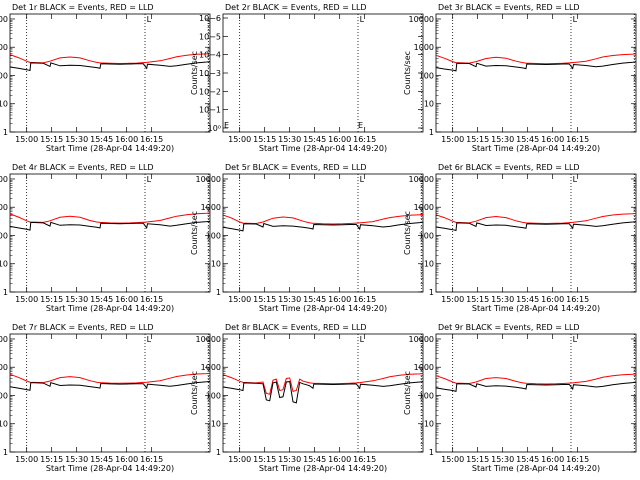 This screenshot has width=640, height=480. What do you see at coordinates (509, 327) in the screenshot?
I see `panel-title: Det 9r BLACK = Events, RED = LLD` at bounding box center [509, 327].